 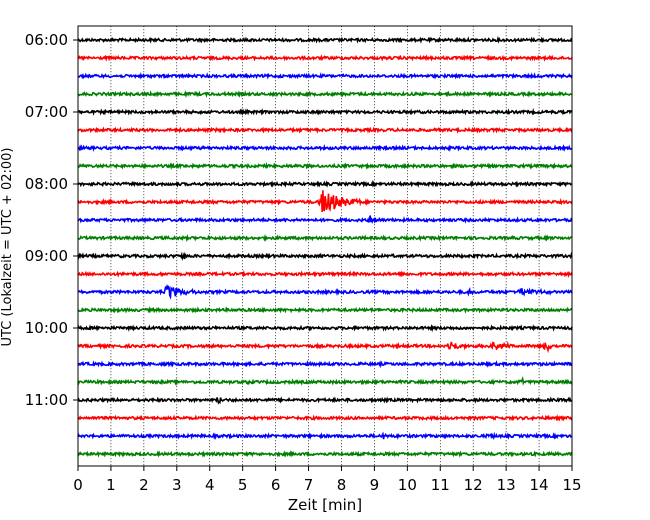 What do you see at coordinates (46, 400) in the screenshot?
I see `y-tick-label: 11:00` at bounding box center [46, 400].